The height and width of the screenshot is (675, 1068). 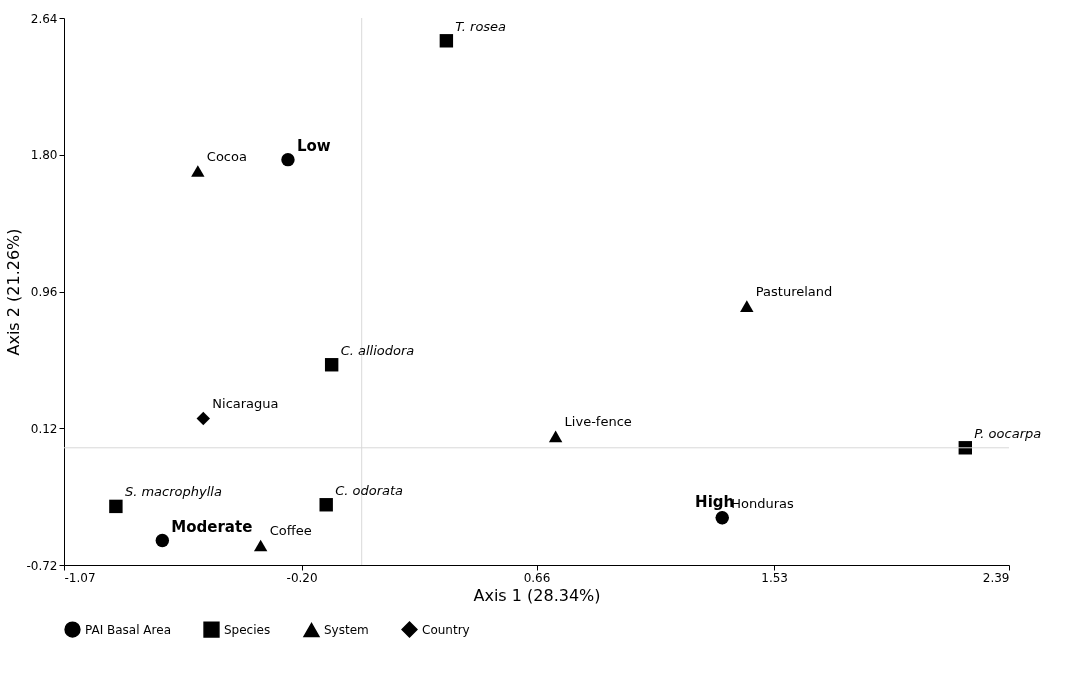 I want to click on x-tick-label: -0.20, so click(x=302, y=577).